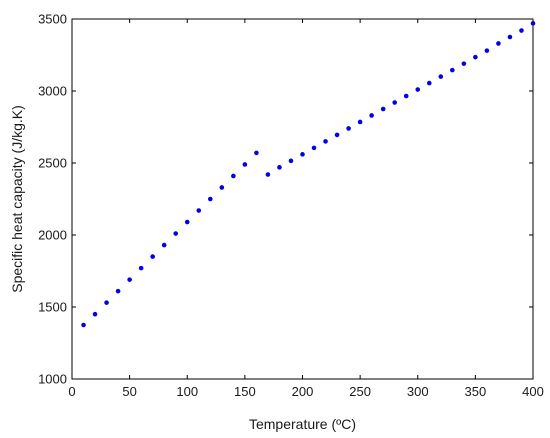 The image size is (550, 438). I want to click on x-tick-label: 150, so click(245, 391).